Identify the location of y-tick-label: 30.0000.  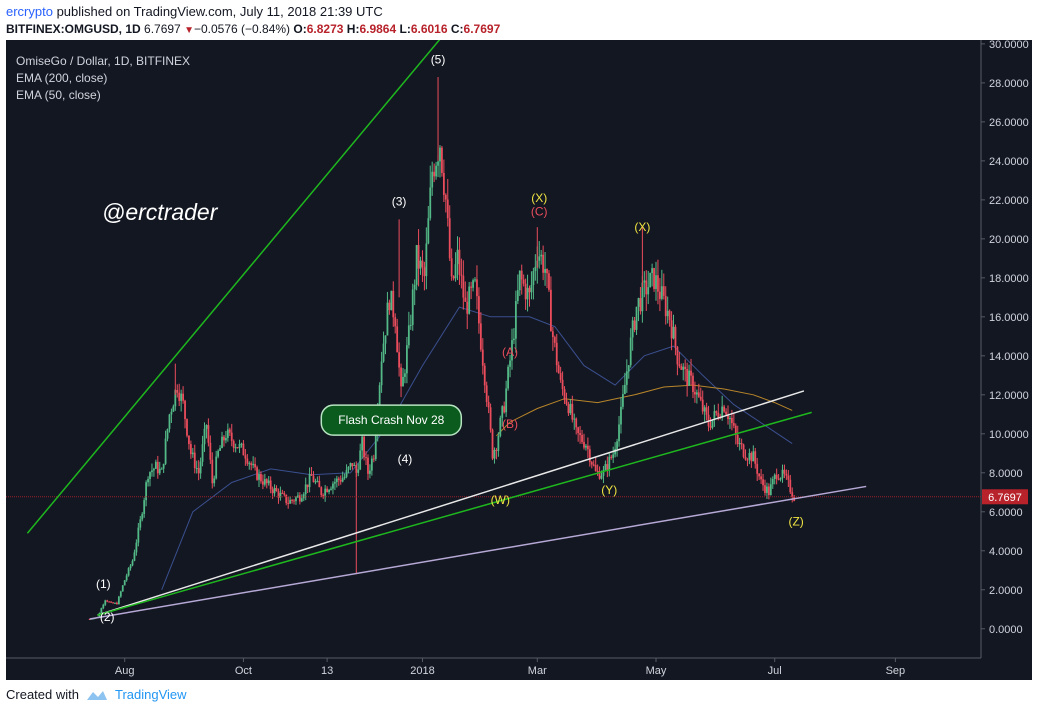
(1009, 45).